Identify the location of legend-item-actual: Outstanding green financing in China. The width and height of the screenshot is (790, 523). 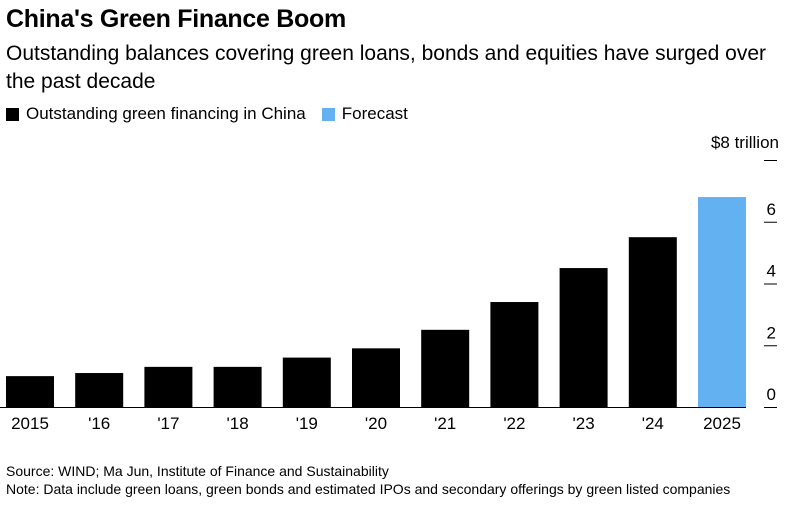
(156, 114).